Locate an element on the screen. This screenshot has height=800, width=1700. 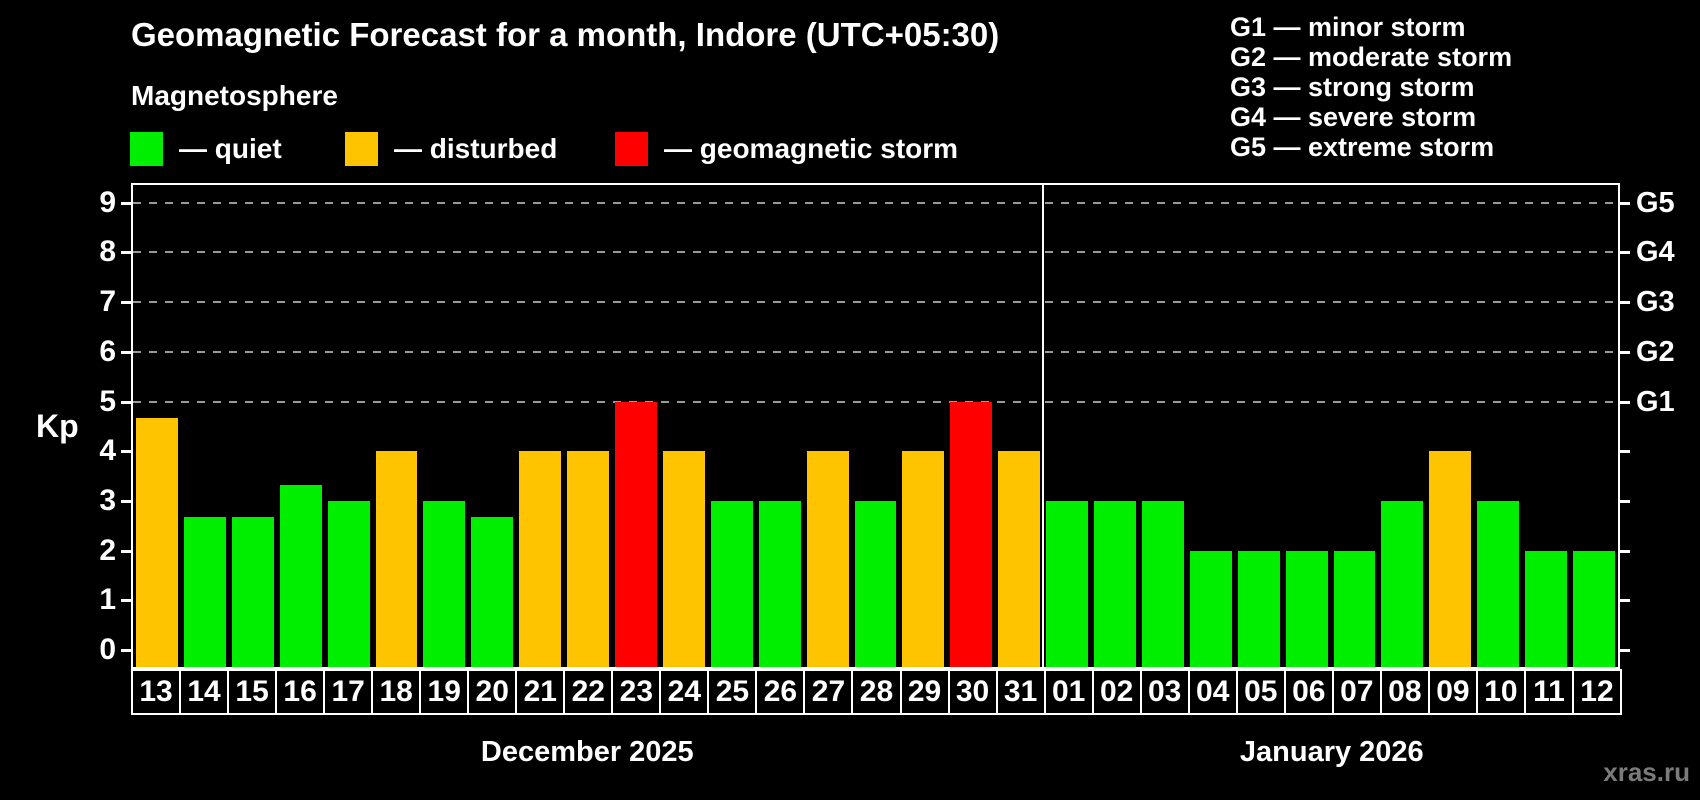
month-label-2: January 2026 is located at coordinates (1331, 752).